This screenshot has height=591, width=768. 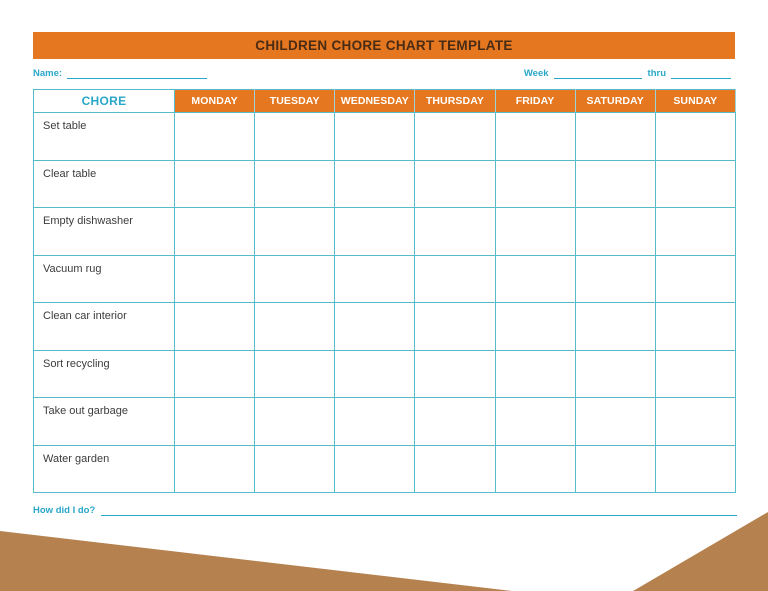 I want to click on column-header-monday: MONDAY, so click(x=214, y=101).